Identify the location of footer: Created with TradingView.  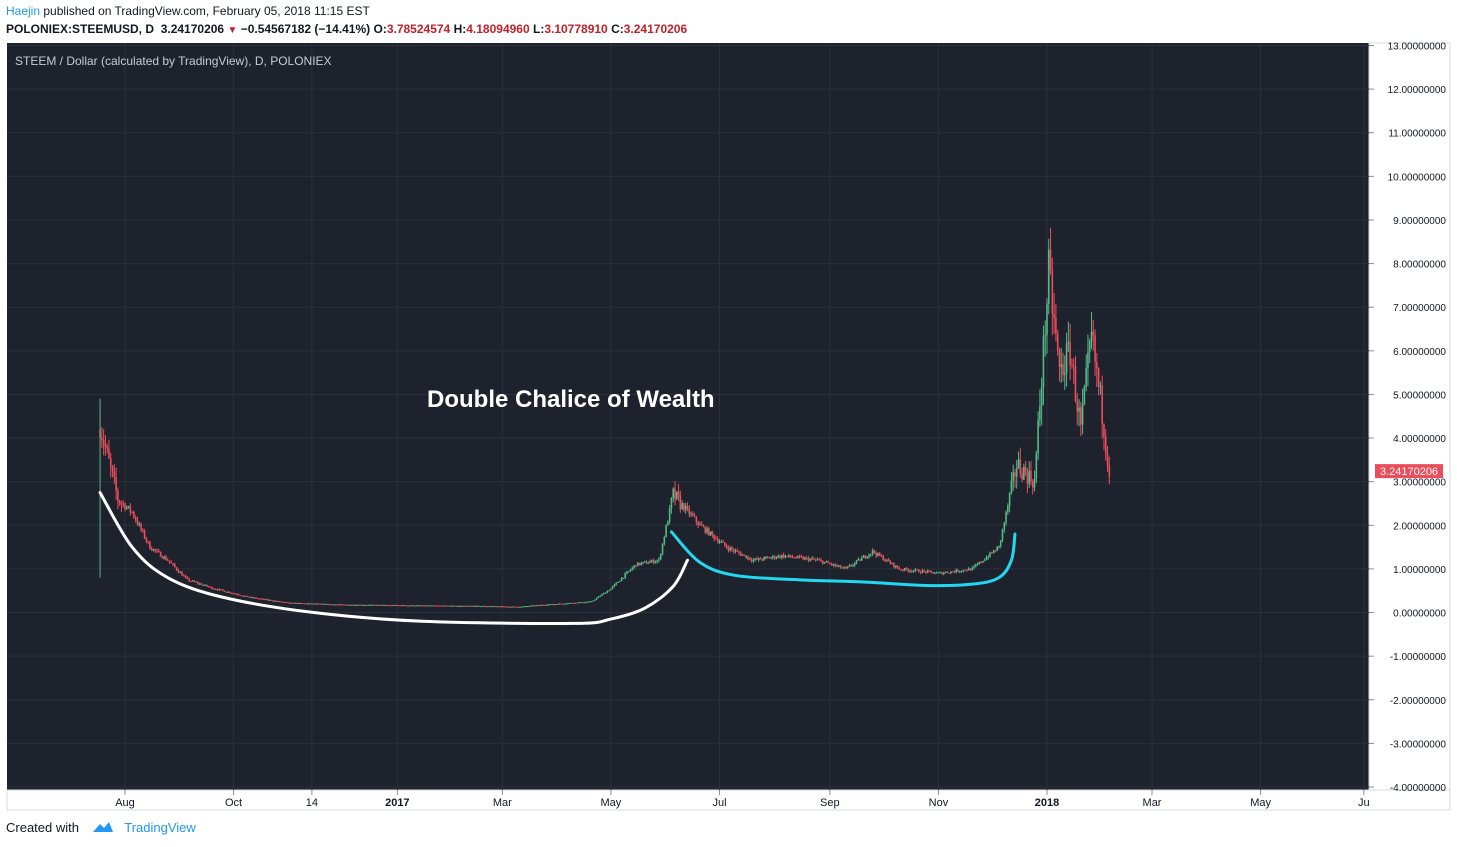
(101, 828).